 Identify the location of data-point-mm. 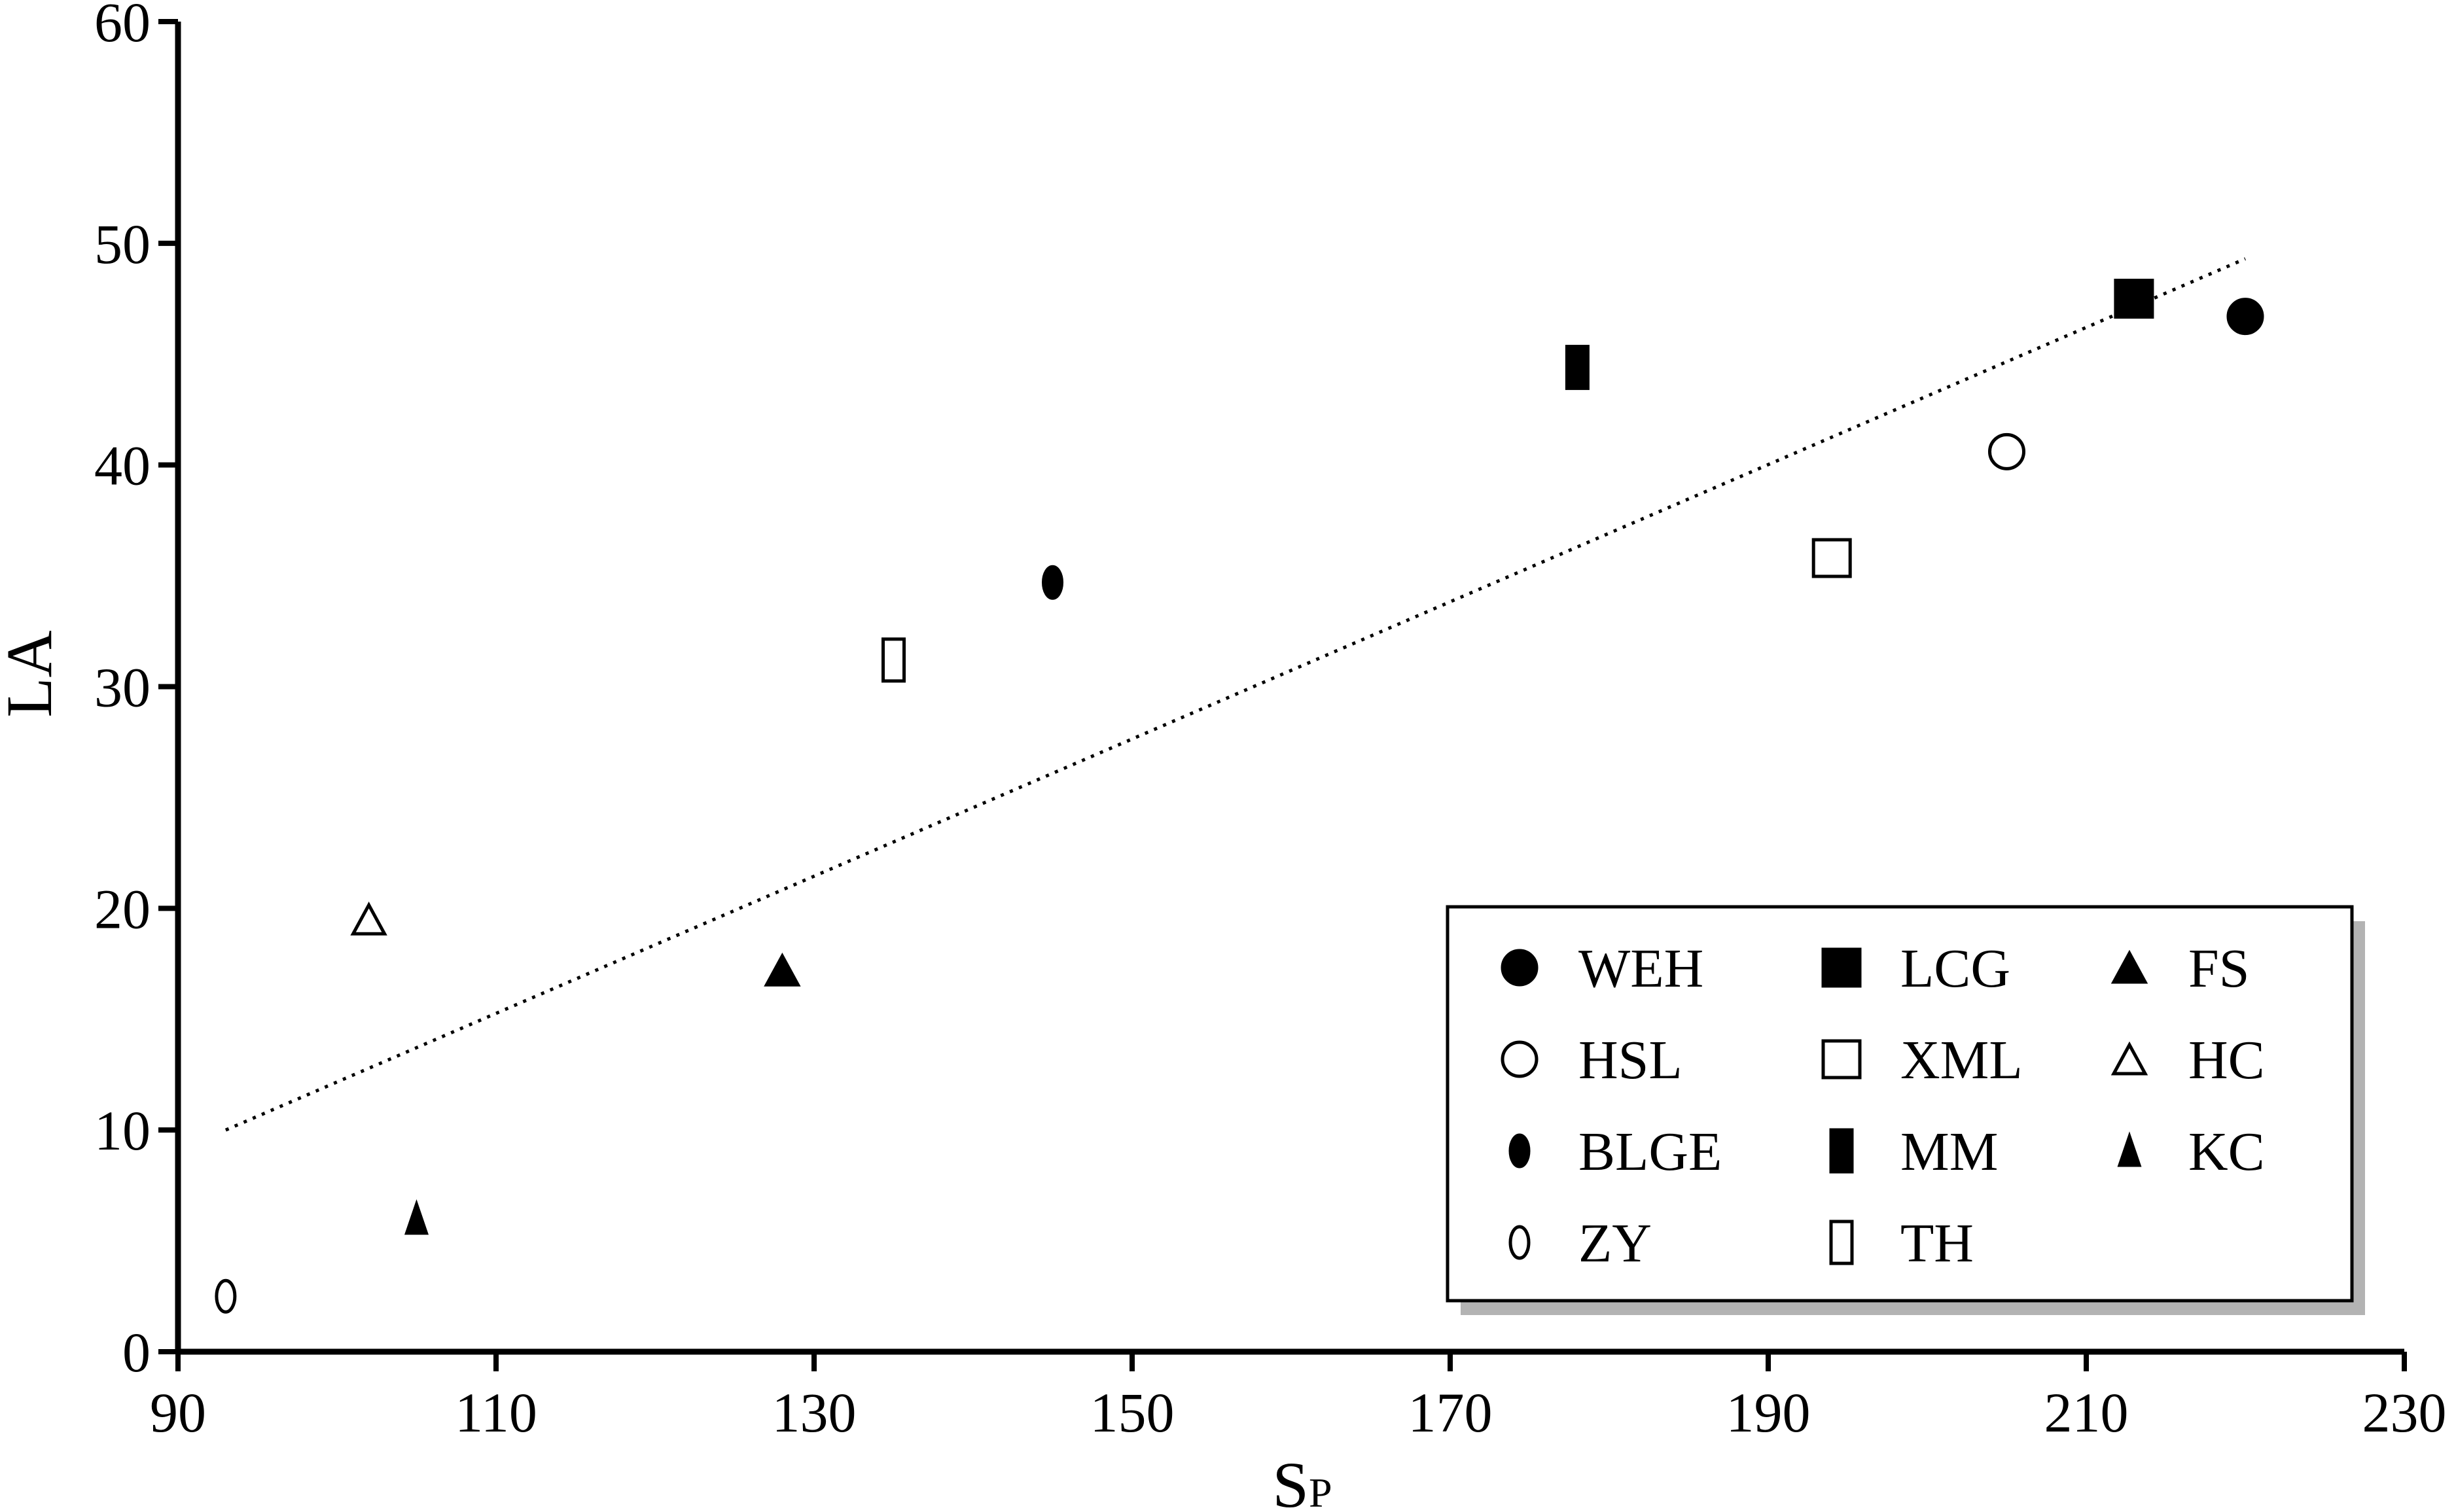
(1578, 368).